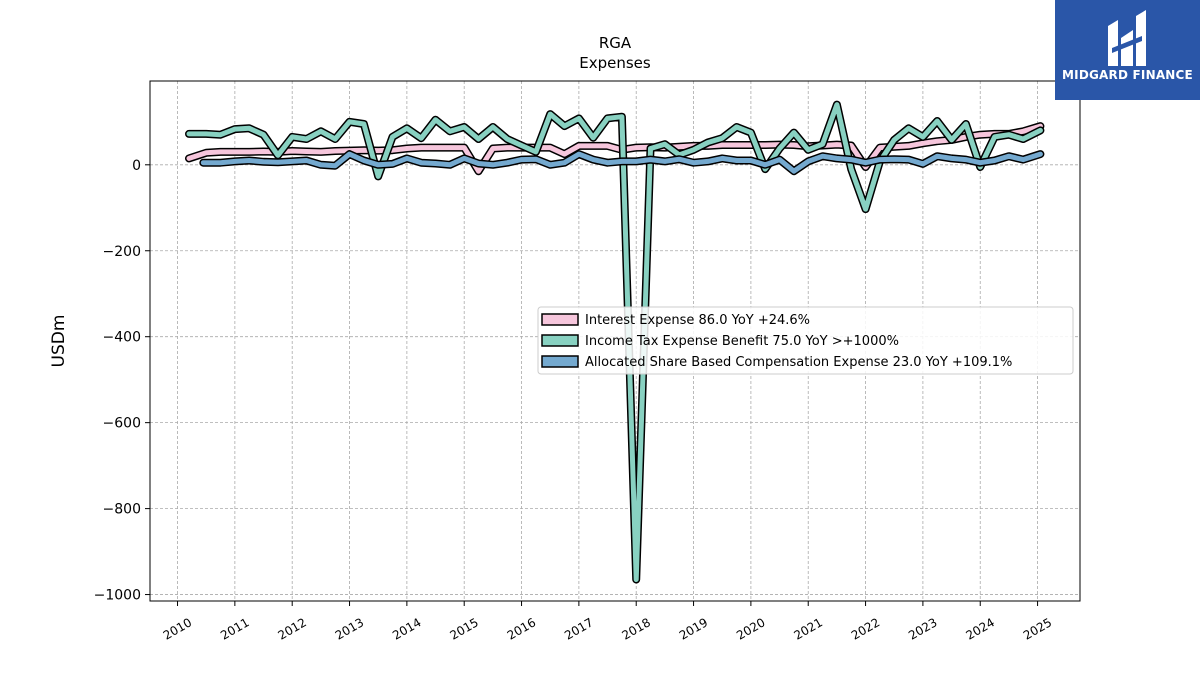  I want to click on series-1-stroke, so click(614, 148).